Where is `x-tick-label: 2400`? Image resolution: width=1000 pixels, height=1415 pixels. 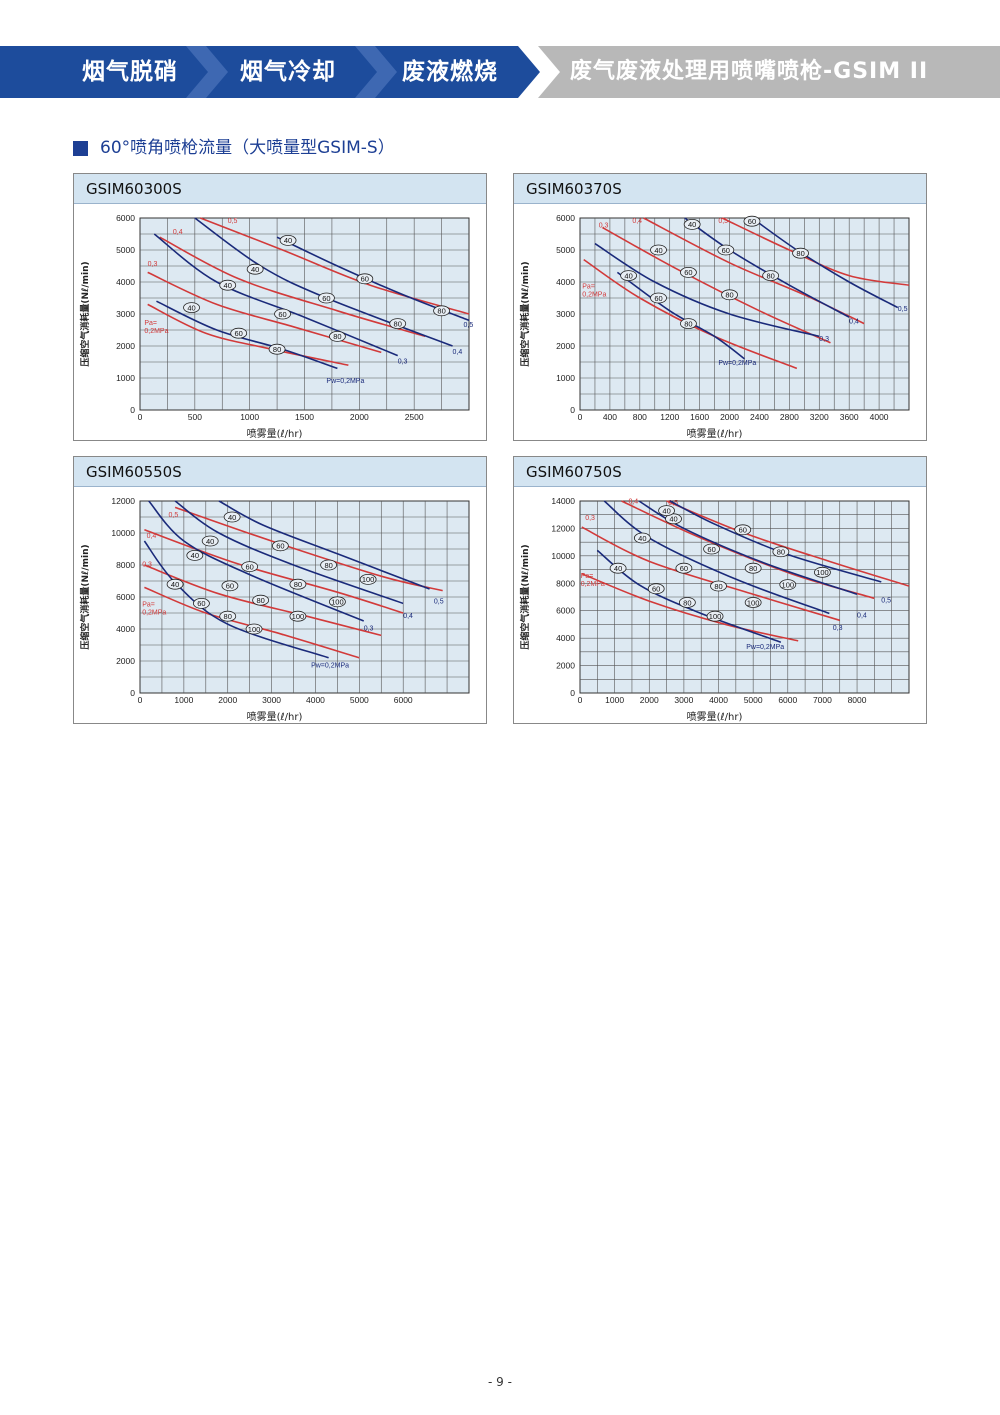
x-tick-label: 2400 is located at coordinates (759, 417).